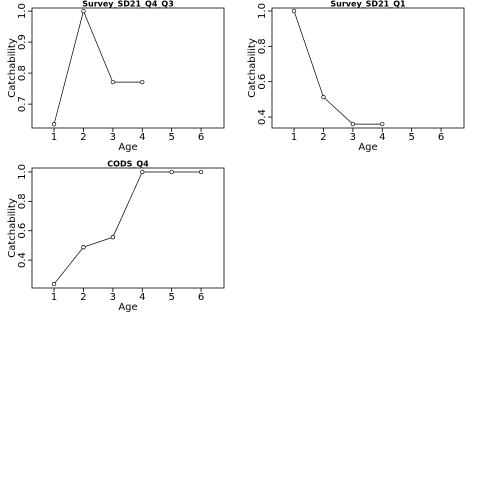 This screenshot has width=480, height=480. Describe the element at coordinates (22, 104) in the screenshot. I see `y-tick-label: 0.7` at that location.